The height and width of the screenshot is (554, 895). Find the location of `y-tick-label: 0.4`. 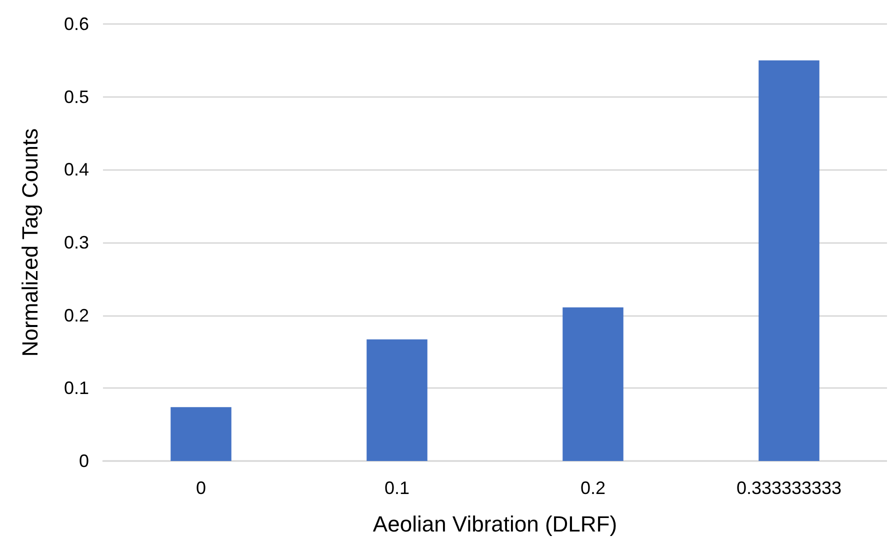

y-tick-label: 0.4 is located at coordinates (76, 170).